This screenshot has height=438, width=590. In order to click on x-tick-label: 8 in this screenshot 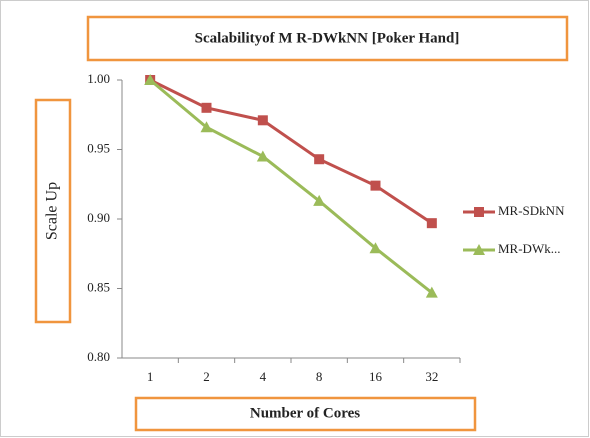, I will do `click(319, 376)`.